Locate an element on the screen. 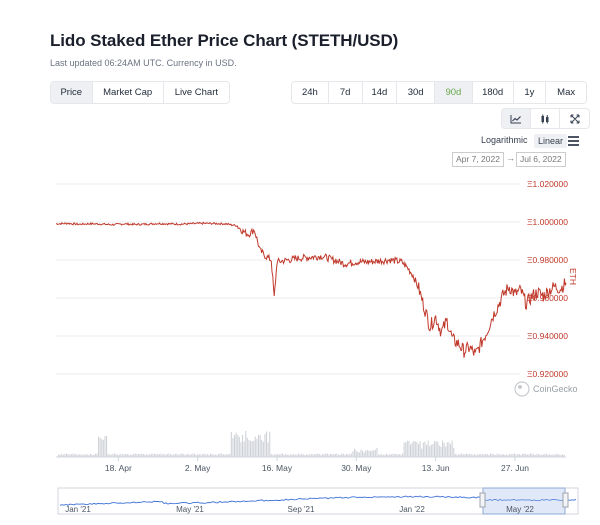 This screenshot has width=600, height=525. candlestick-icon is located at coordinates (545, 118).